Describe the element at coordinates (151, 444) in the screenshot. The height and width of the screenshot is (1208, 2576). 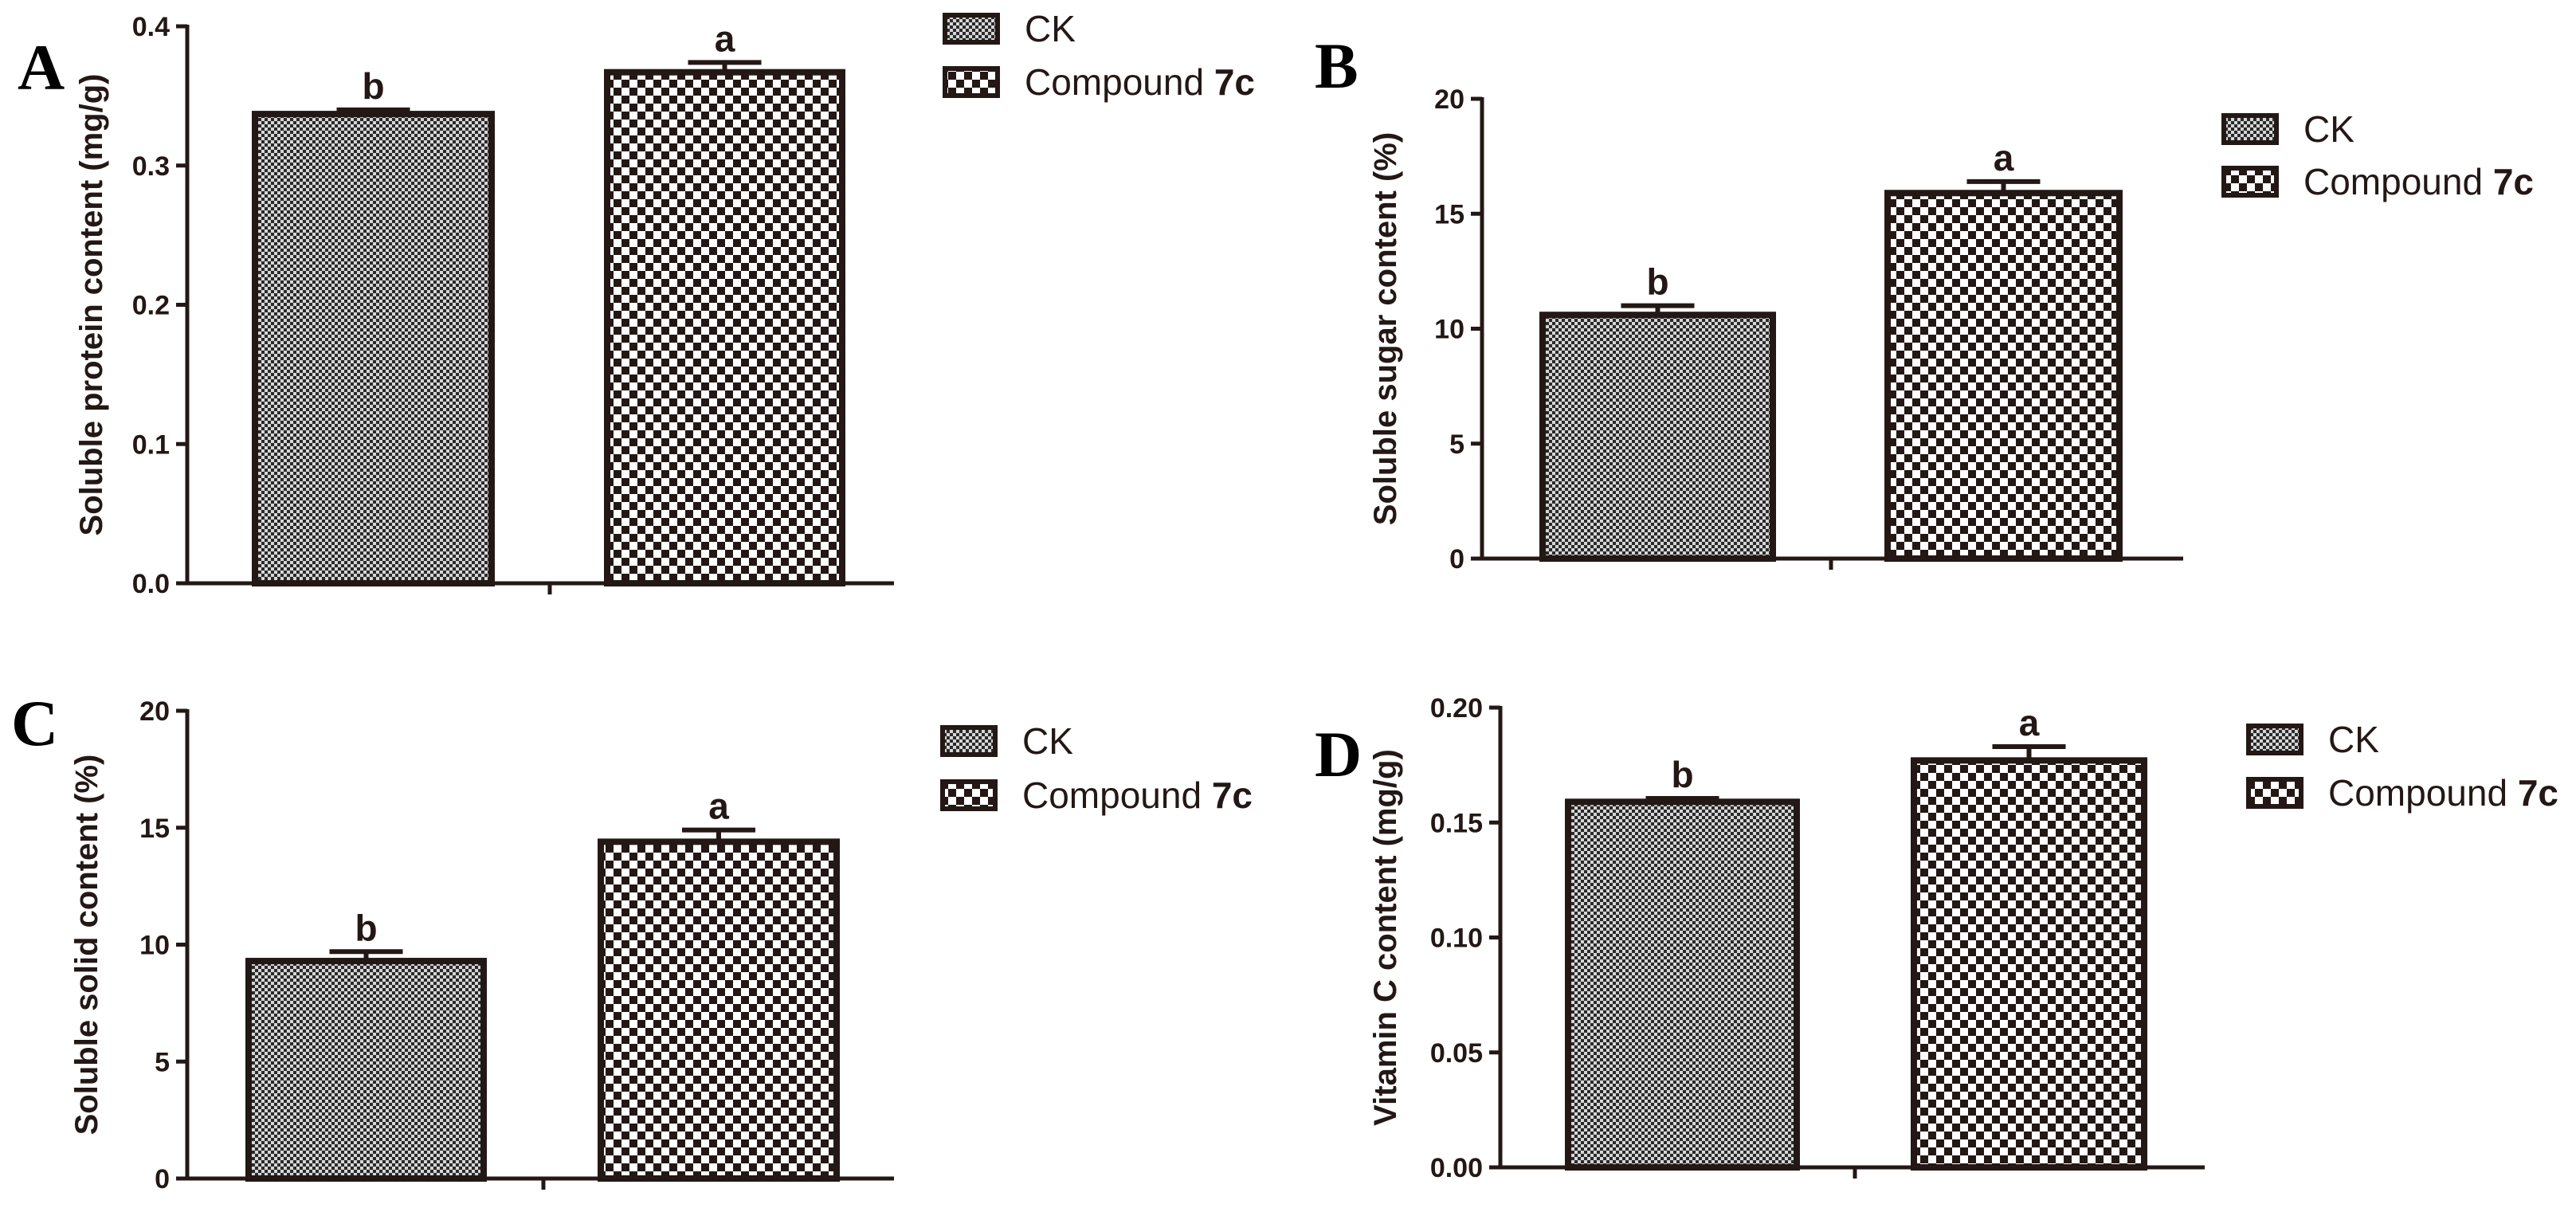
I see `y-tick-label: 0.1` at that location.